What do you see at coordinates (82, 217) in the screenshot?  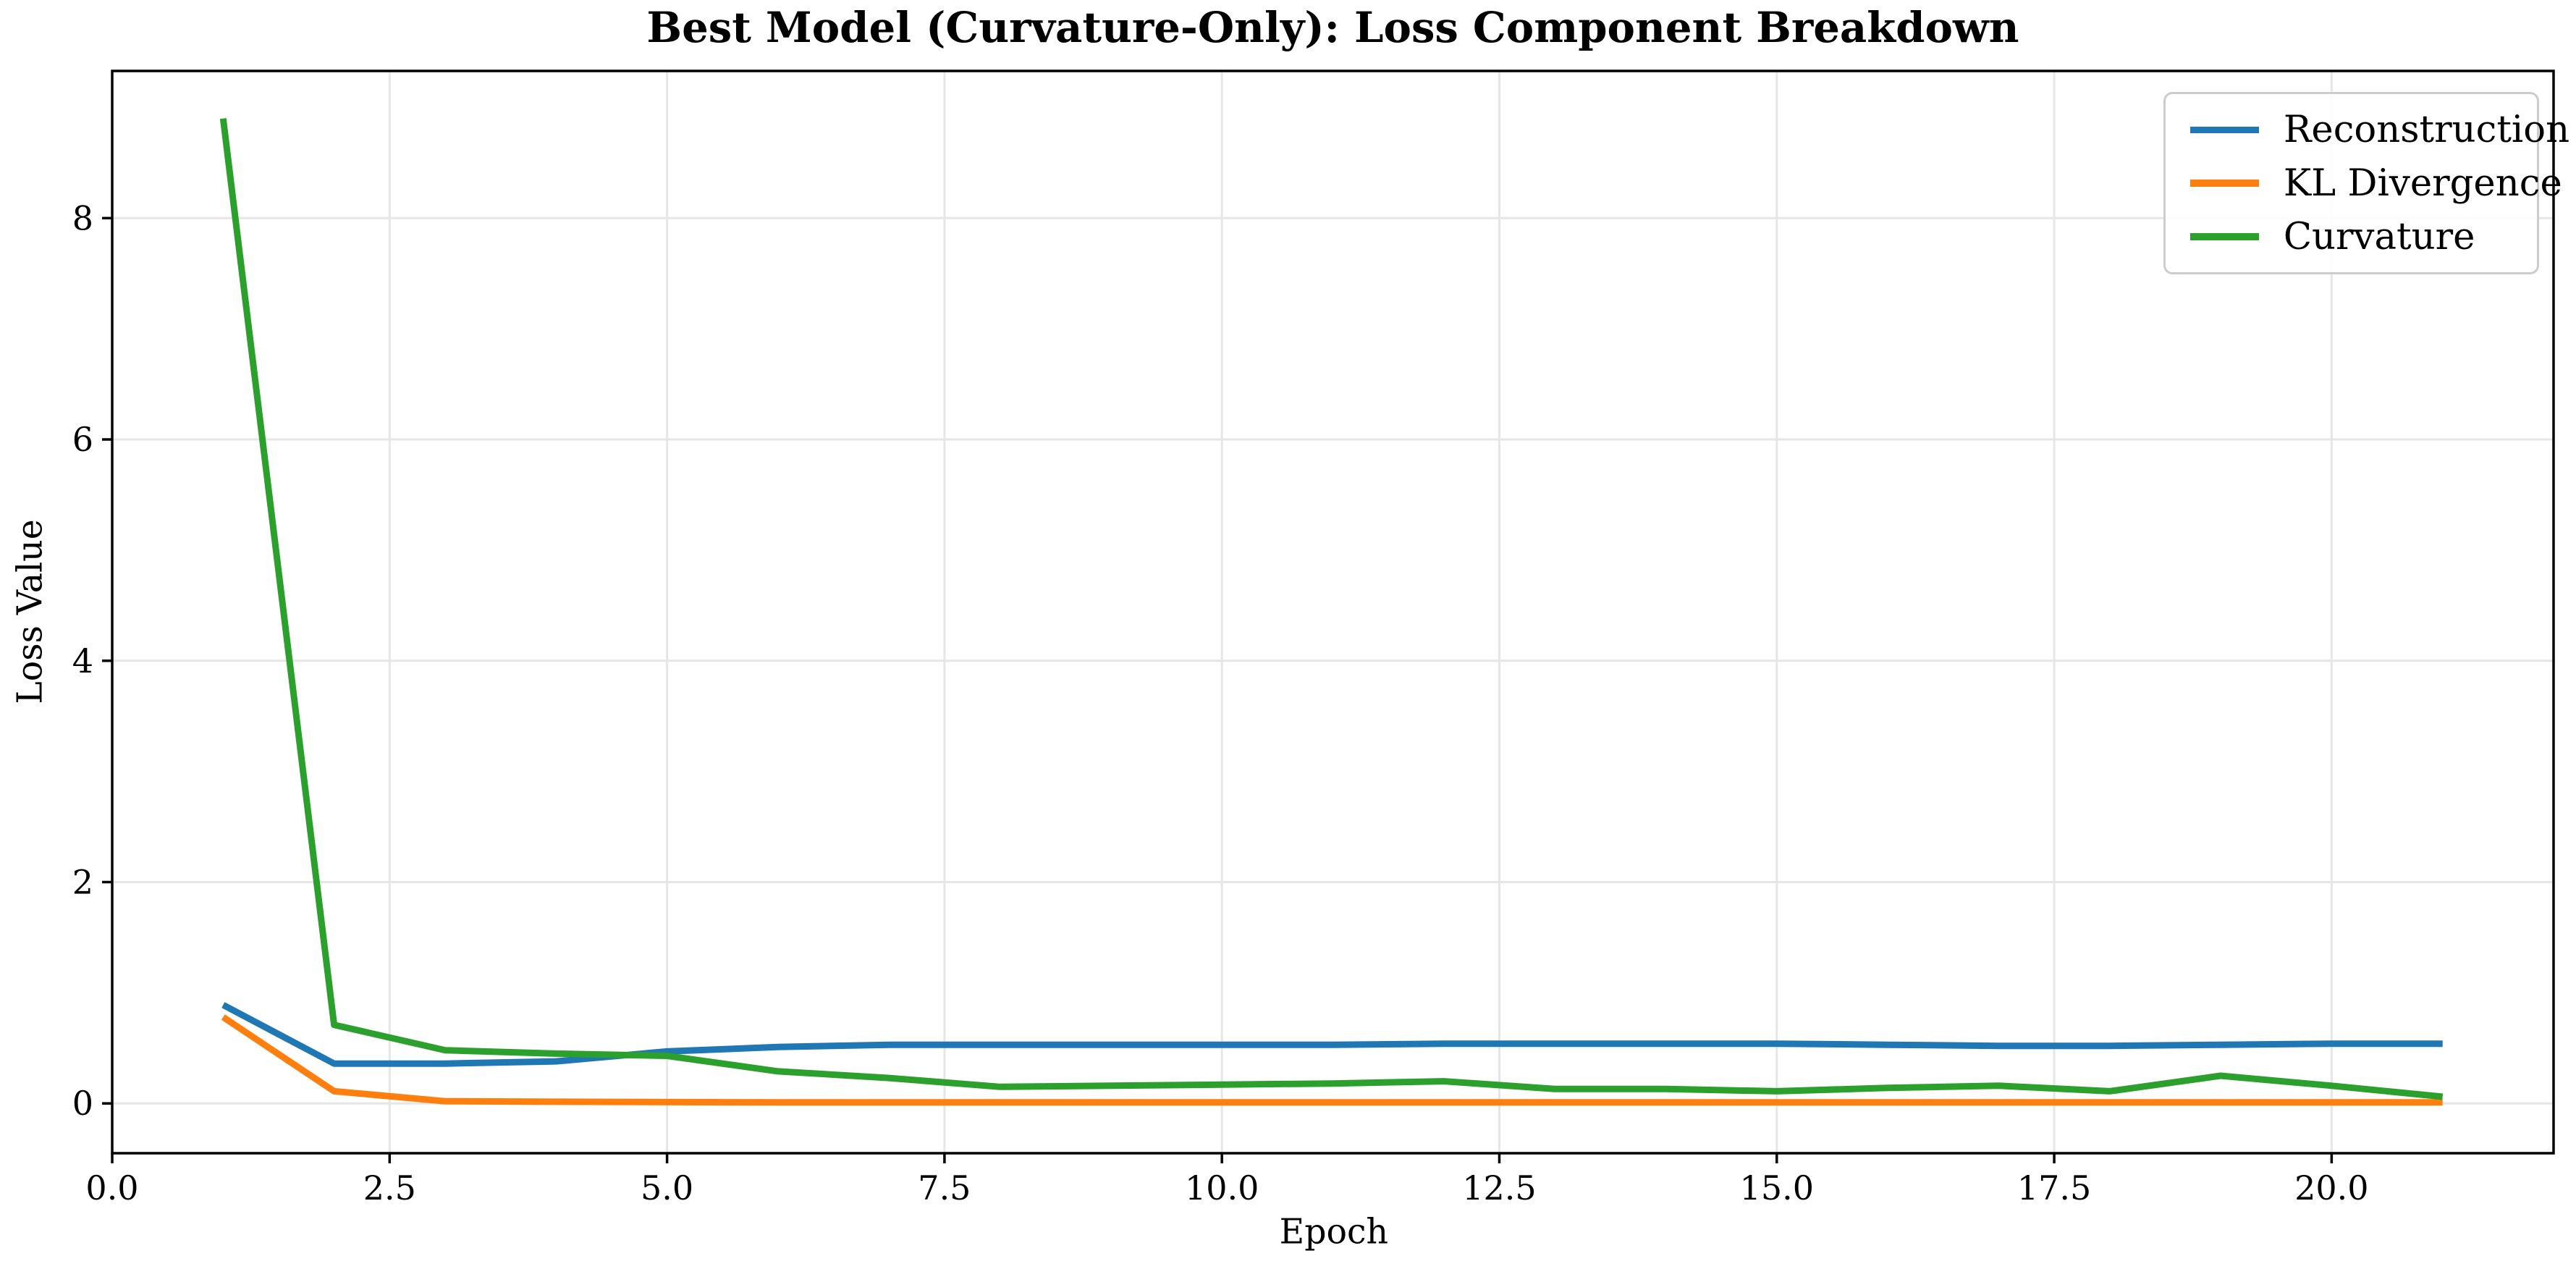 I see `y-tick-label: 8` at bounding box center [82, 217].